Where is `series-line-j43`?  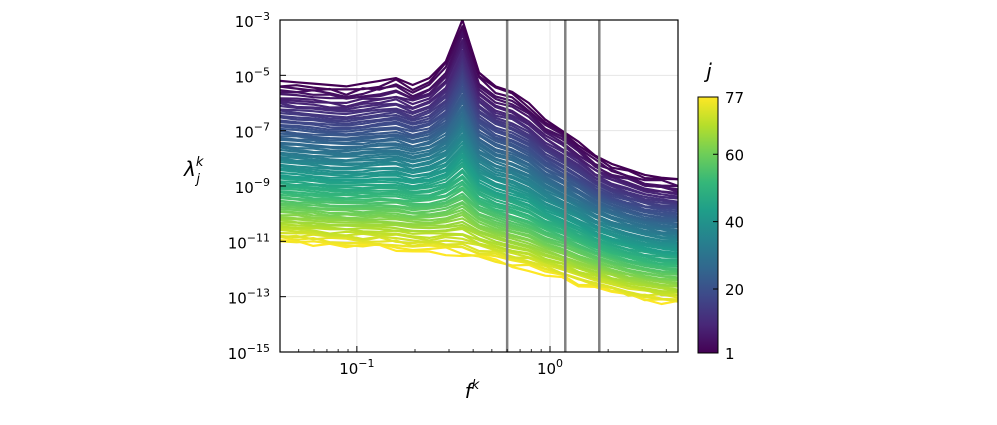 series-line-j43 is located at coordinates (479, 205).